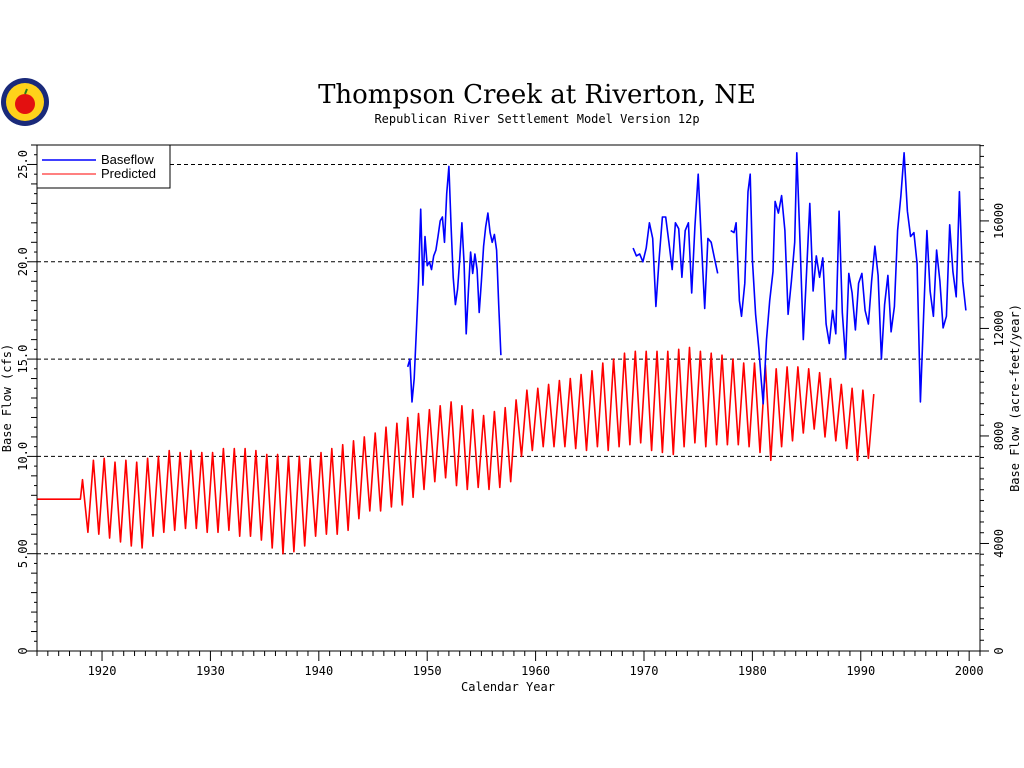 The image size is (1024, 768). I want to click on y-right-tick-label: 4000, so click(999, 543).